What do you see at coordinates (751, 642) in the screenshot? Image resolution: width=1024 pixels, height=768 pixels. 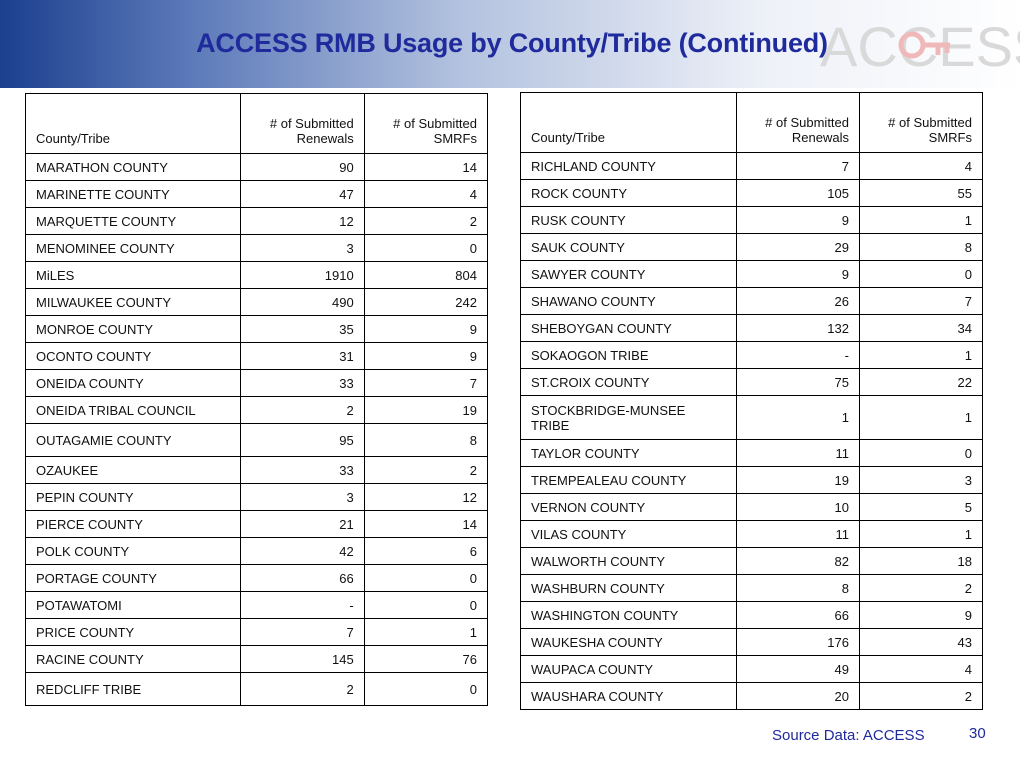 I see `table-row: WAUKESHA COUNTY 176 43` at bounding box center [751, 642].